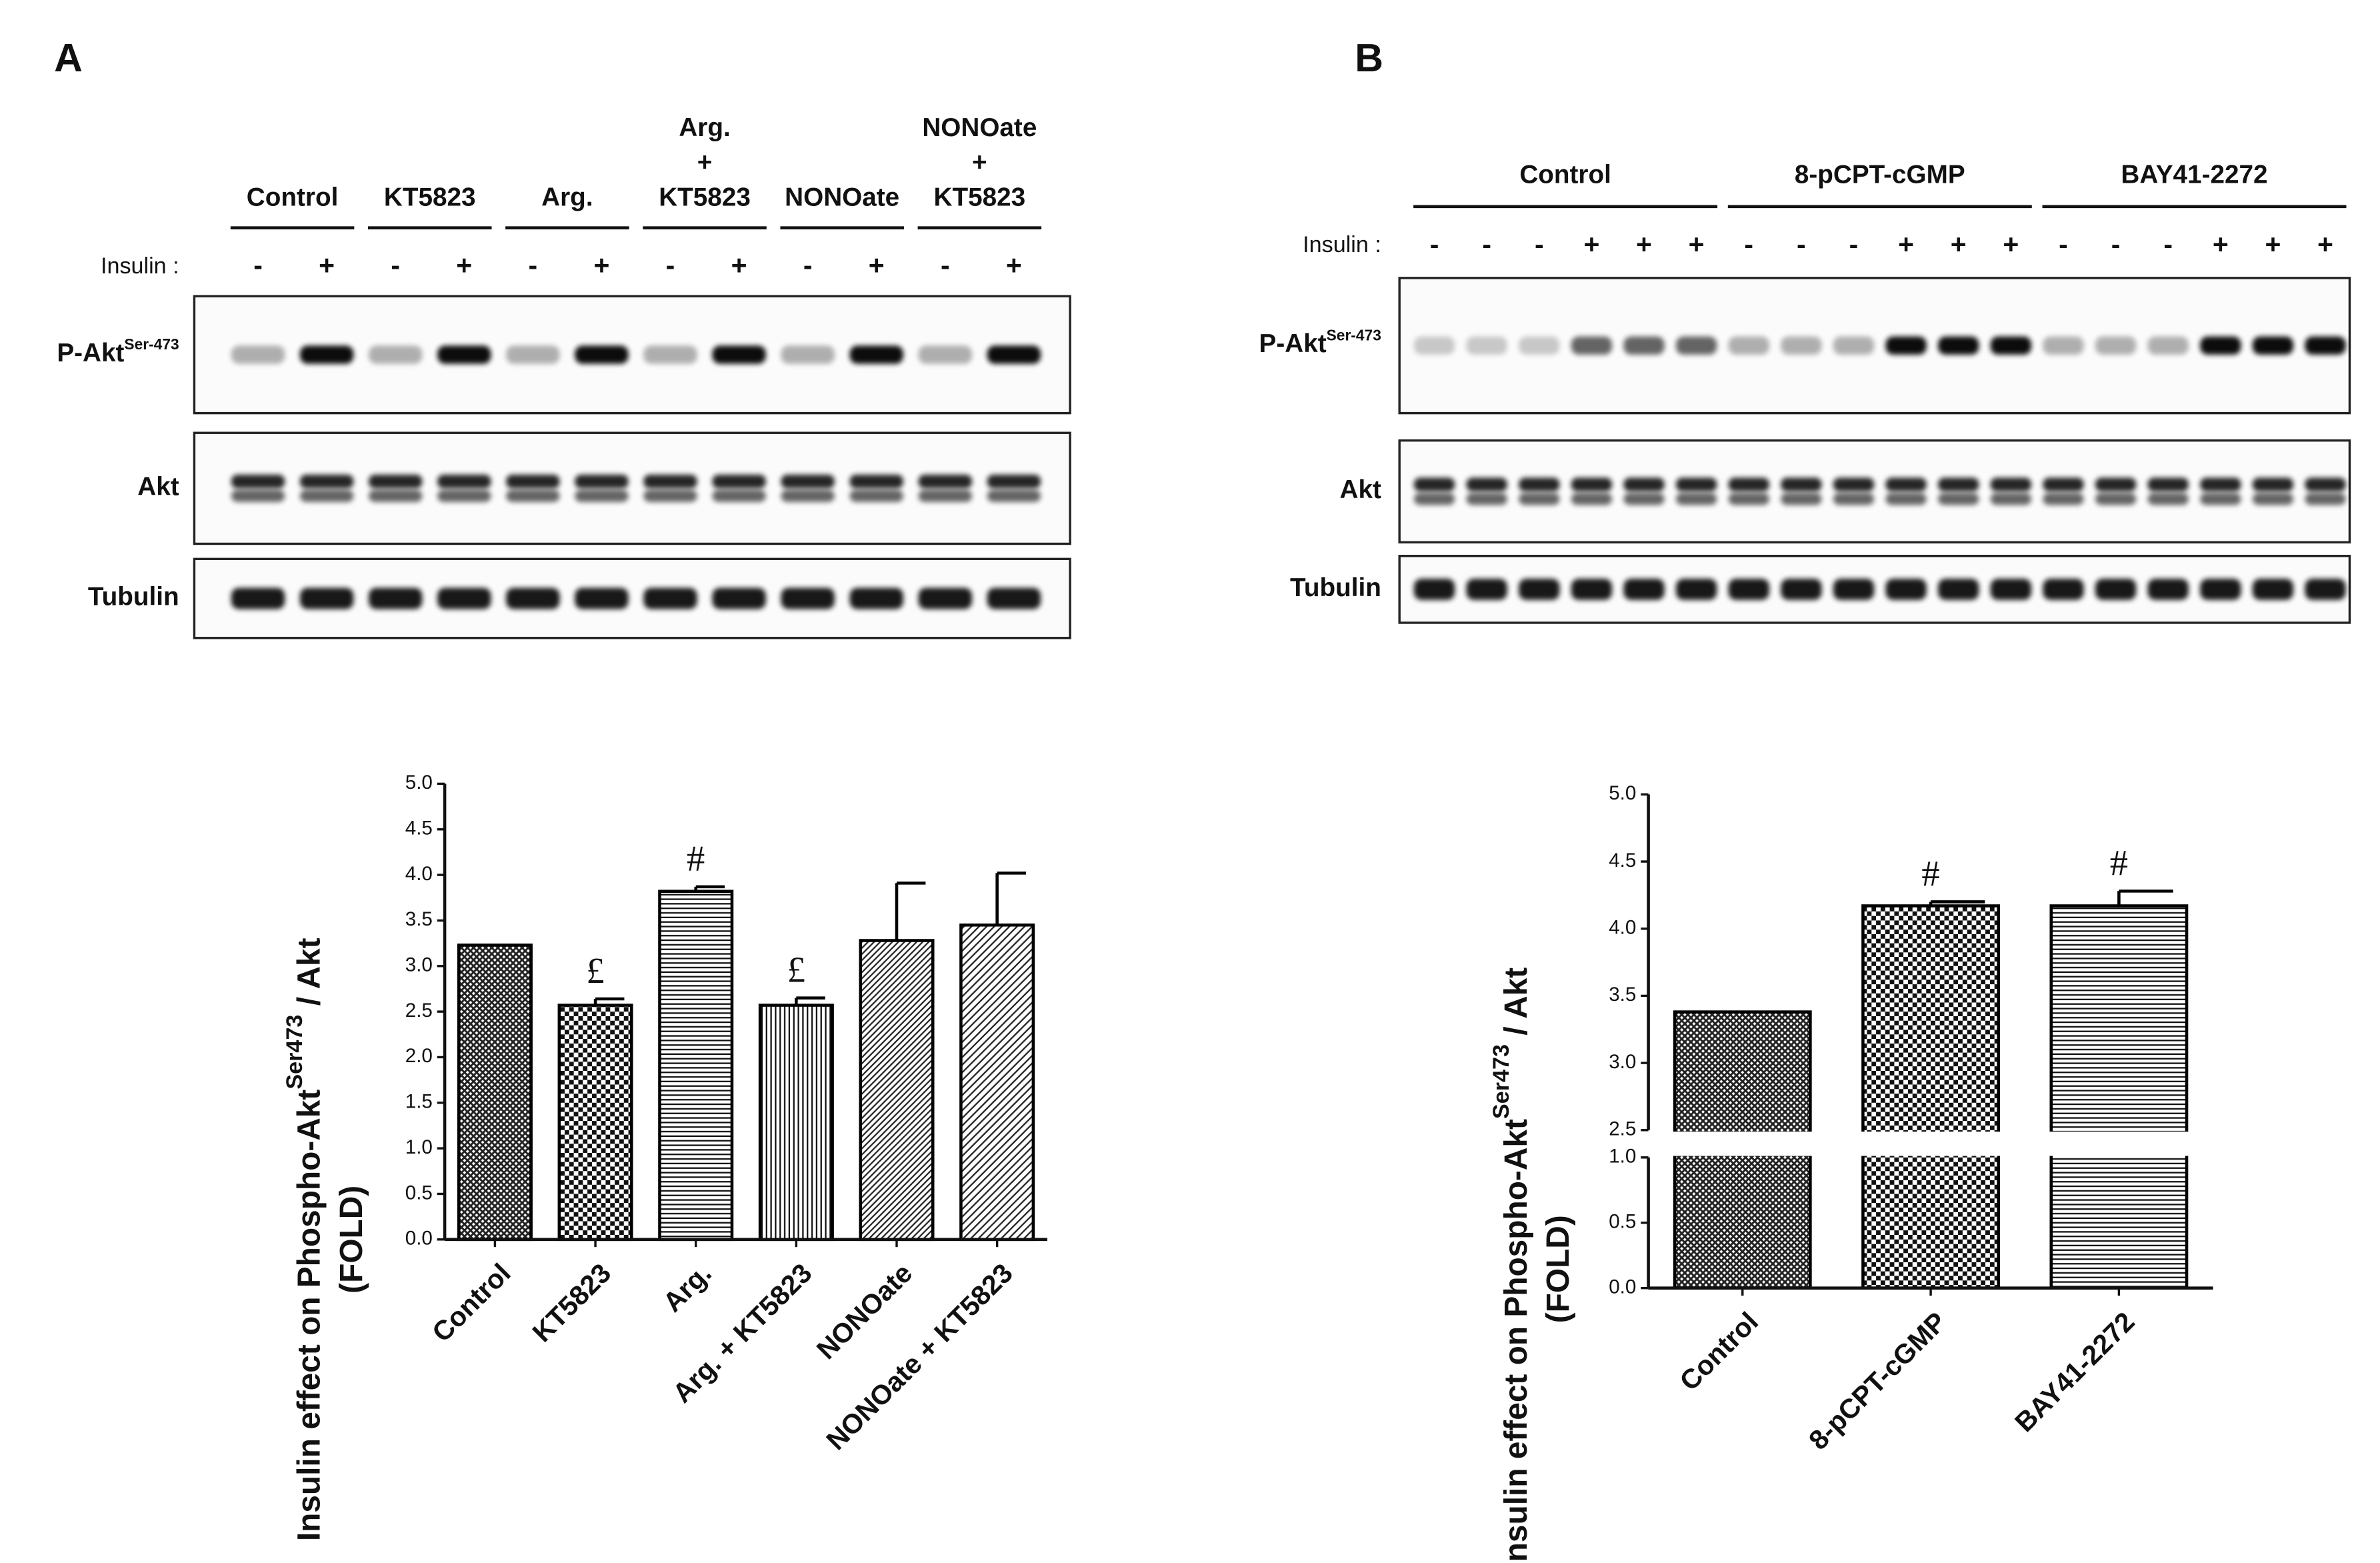 The height and width of the screenshot is (1563, 2380). What do you see at coordinates (980, 197) in the screenshot?
I see `lane-group-label: KT5823` at bounding box center [980, 197].